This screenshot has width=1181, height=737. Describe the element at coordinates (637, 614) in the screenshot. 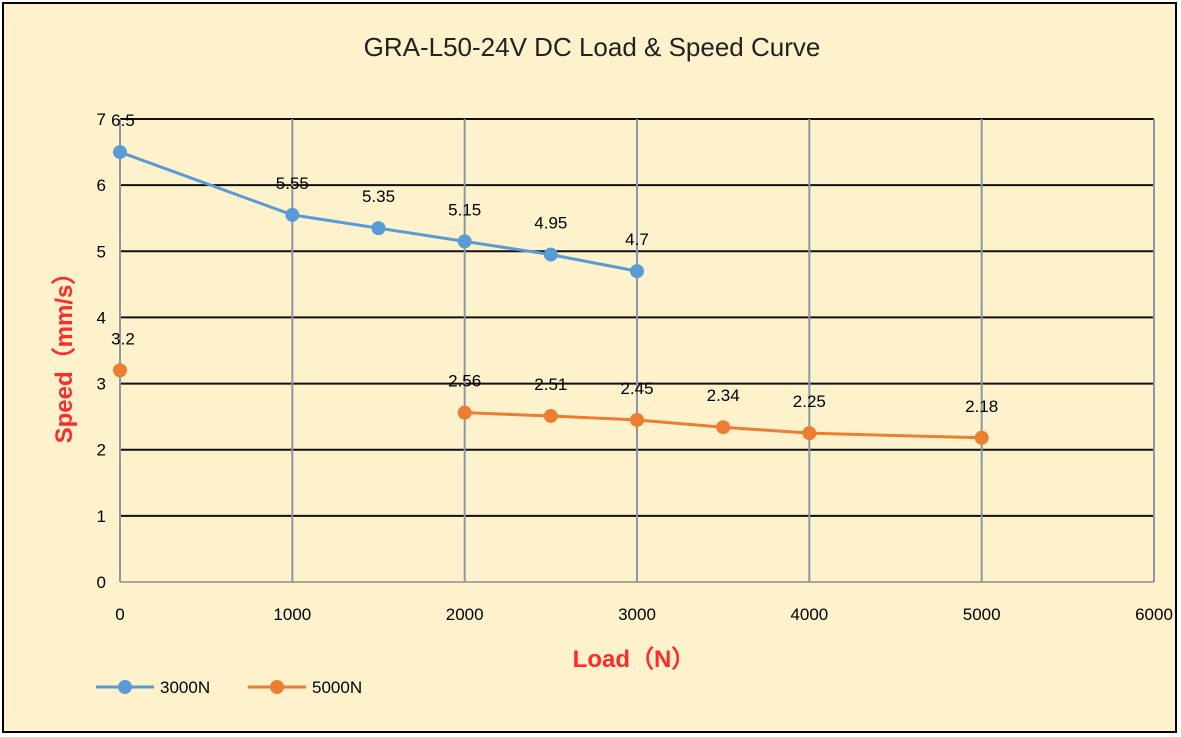

I see `x-tick-label: 3000` at that location.